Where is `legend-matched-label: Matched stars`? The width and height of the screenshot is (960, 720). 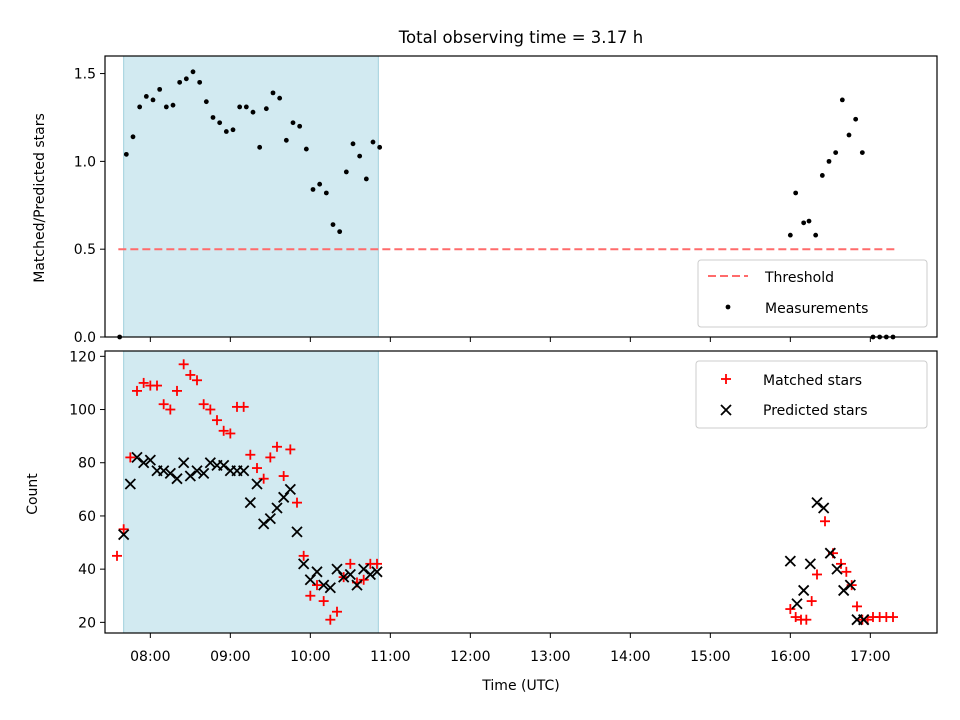
legend-matched-label: Matched stars is located at coordinates (812, 381).